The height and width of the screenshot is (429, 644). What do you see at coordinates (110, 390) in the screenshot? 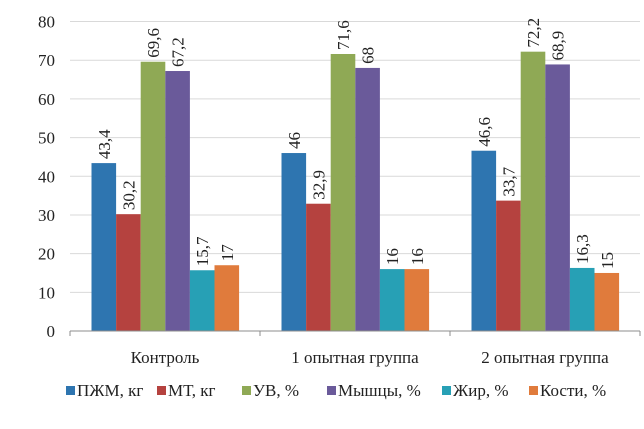
I see `legend-label: ПЖМ, кг` at bounding box center [110, 390].